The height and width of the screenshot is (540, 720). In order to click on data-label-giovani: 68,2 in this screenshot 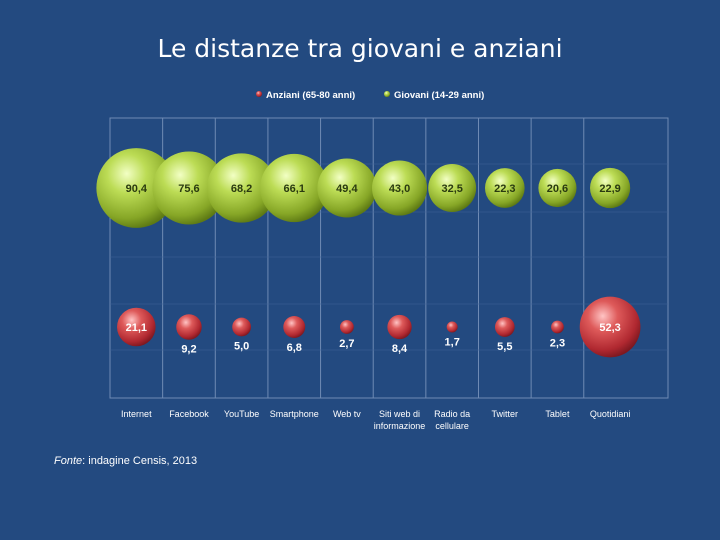, I will do `click(241, 189)`.